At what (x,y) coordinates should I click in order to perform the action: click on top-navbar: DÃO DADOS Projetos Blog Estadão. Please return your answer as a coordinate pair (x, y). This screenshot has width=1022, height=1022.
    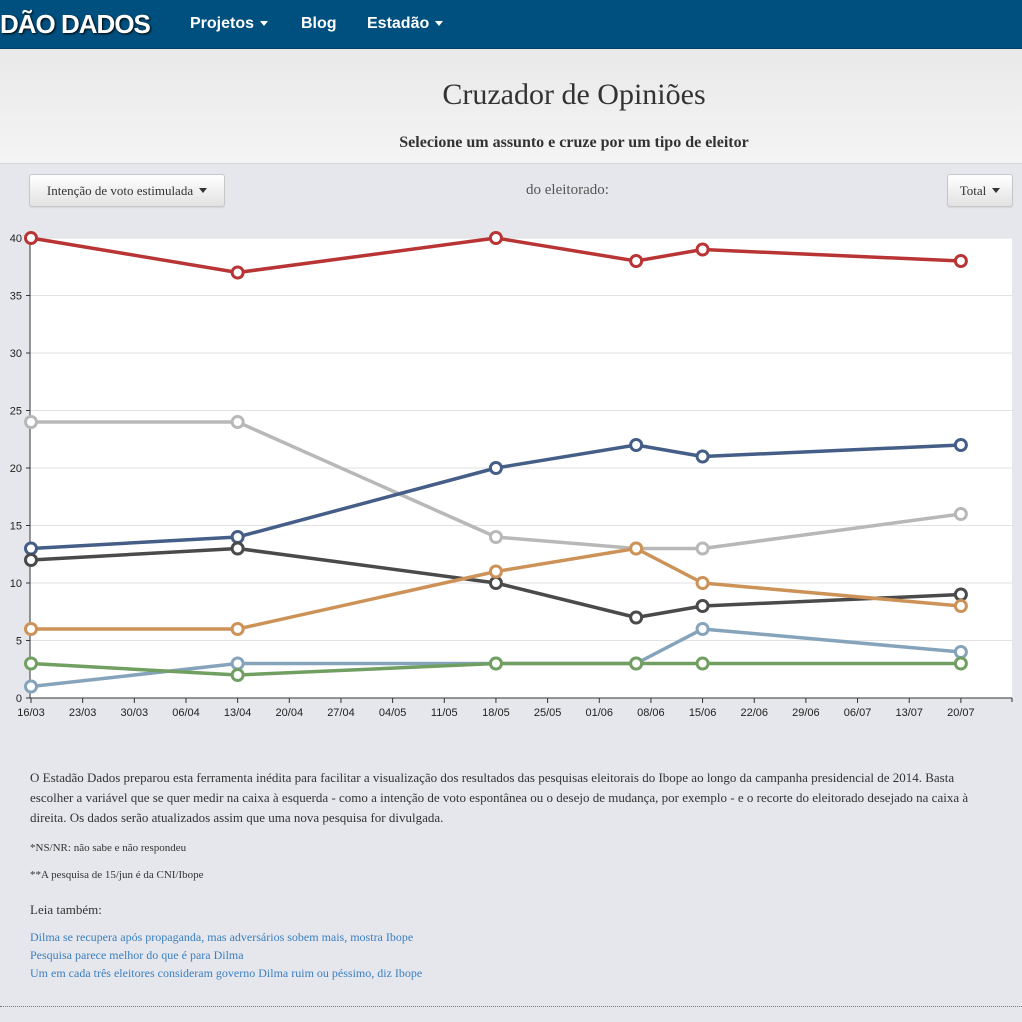
    Looking at the image, I should click on (511, 24).